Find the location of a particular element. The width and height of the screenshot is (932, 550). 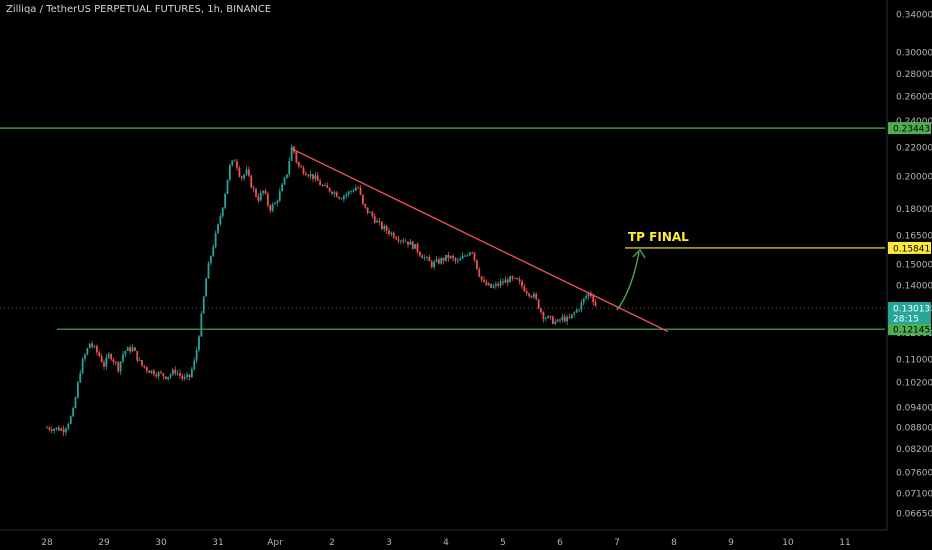

time-tick-label: 2 is located at coordinates (332, 543).